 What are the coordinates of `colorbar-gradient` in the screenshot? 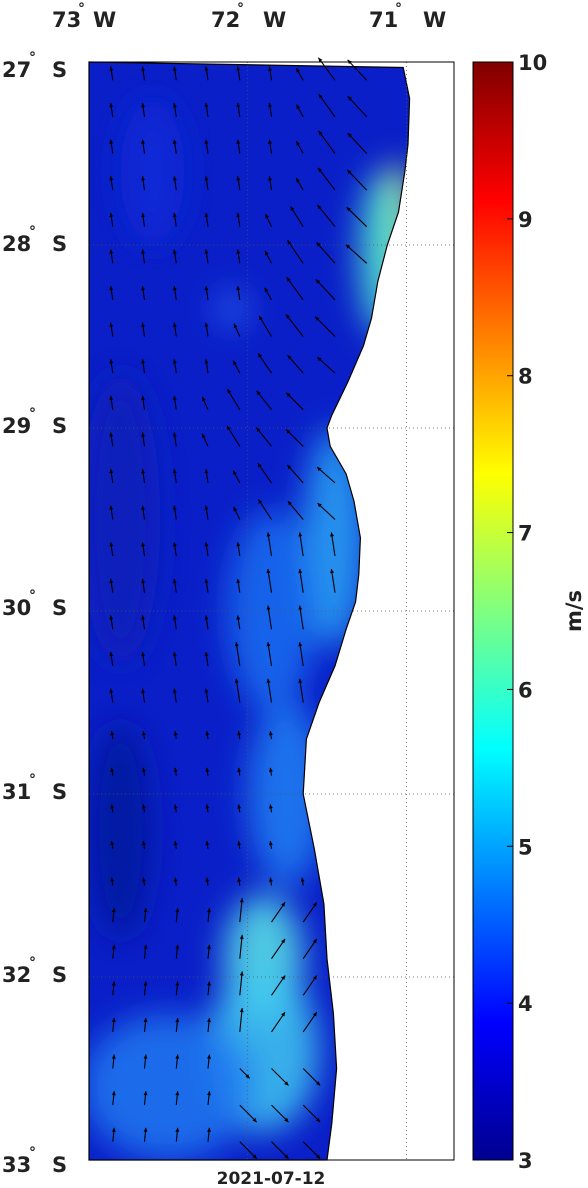 It's located at (493, 611).